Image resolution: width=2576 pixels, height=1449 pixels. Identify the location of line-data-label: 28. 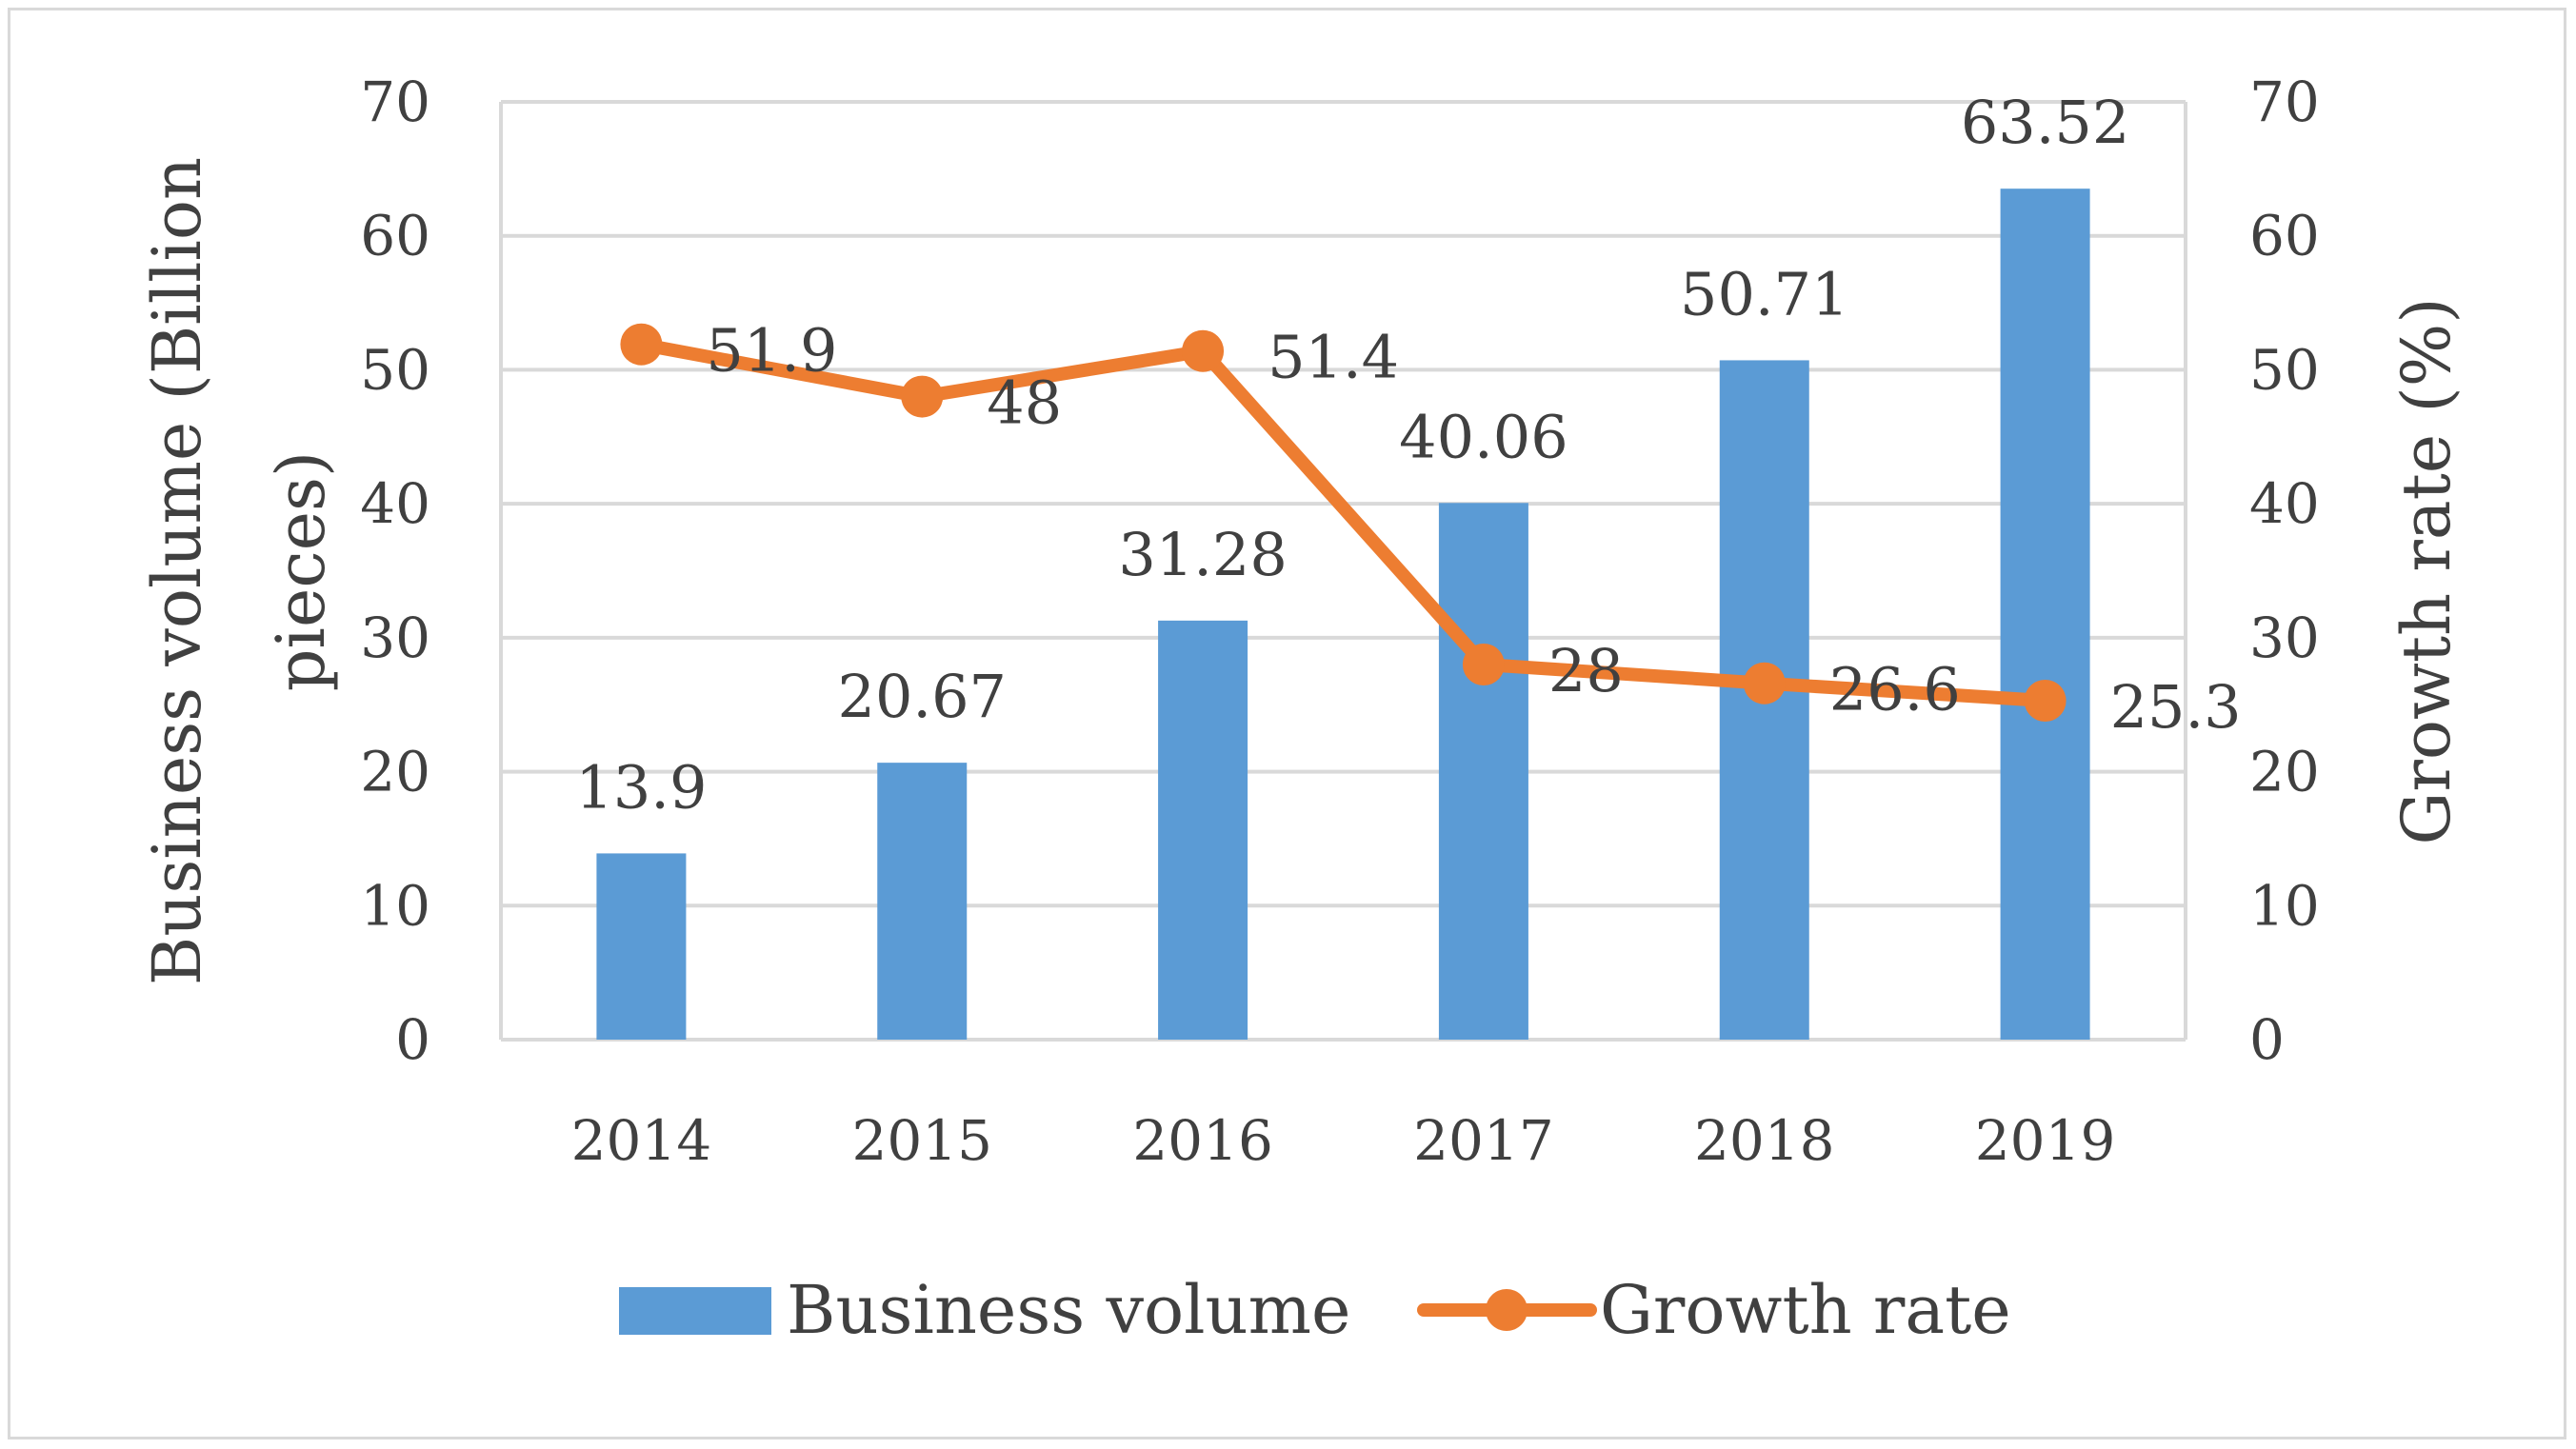
(1586, 670).